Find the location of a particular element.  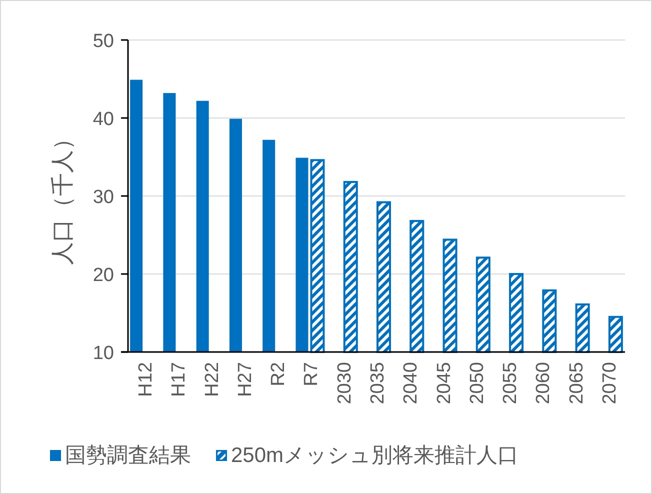

y-tick-label: 10 is located at coordinates (103, 353).